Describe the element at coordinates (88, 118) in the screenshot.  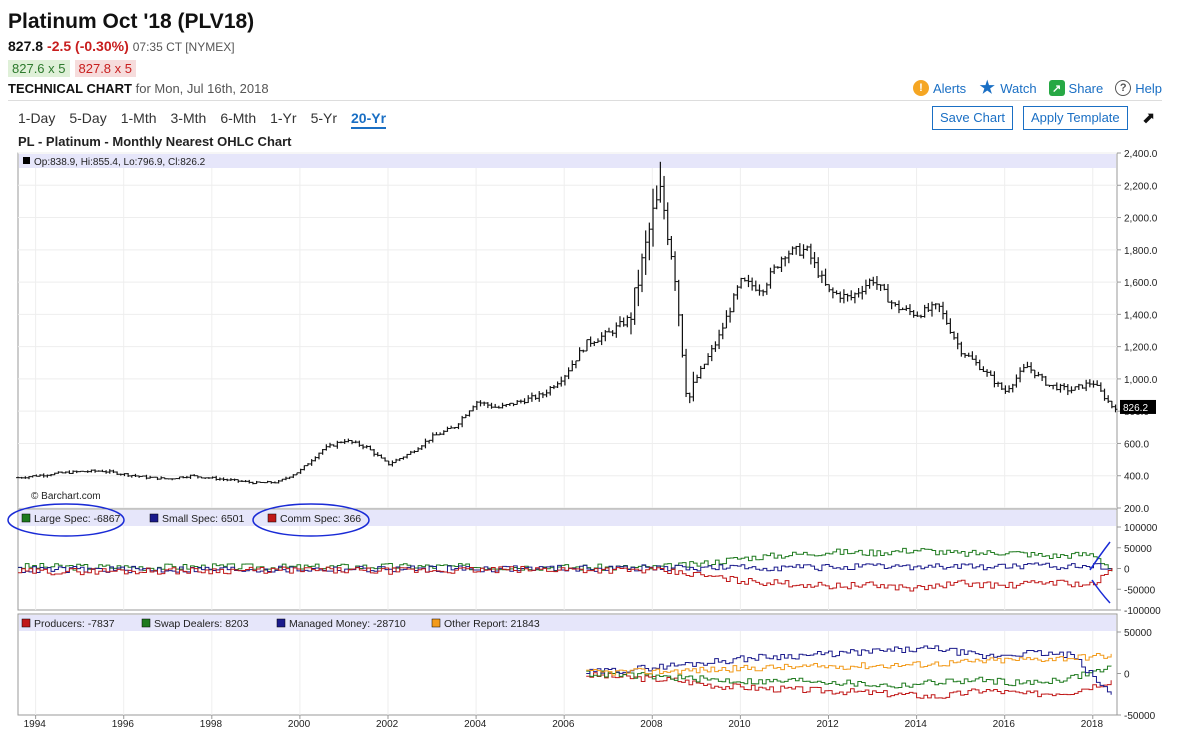
I see `range-5day: 5-Day` at that location.